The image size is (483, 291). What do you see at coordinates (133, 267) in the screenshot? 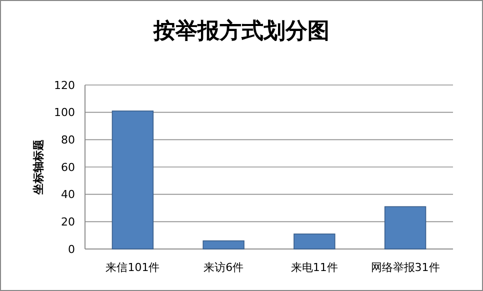
I see `x-tick-label: 来信101件` at bounding box center [133, 267].